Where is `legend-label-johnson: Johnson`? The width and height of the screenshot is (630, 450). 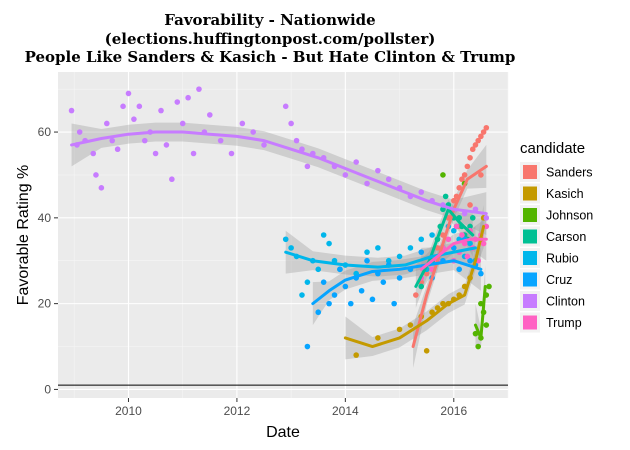
legend-label-johnson: Johnson is located at coordinates (569, 216).